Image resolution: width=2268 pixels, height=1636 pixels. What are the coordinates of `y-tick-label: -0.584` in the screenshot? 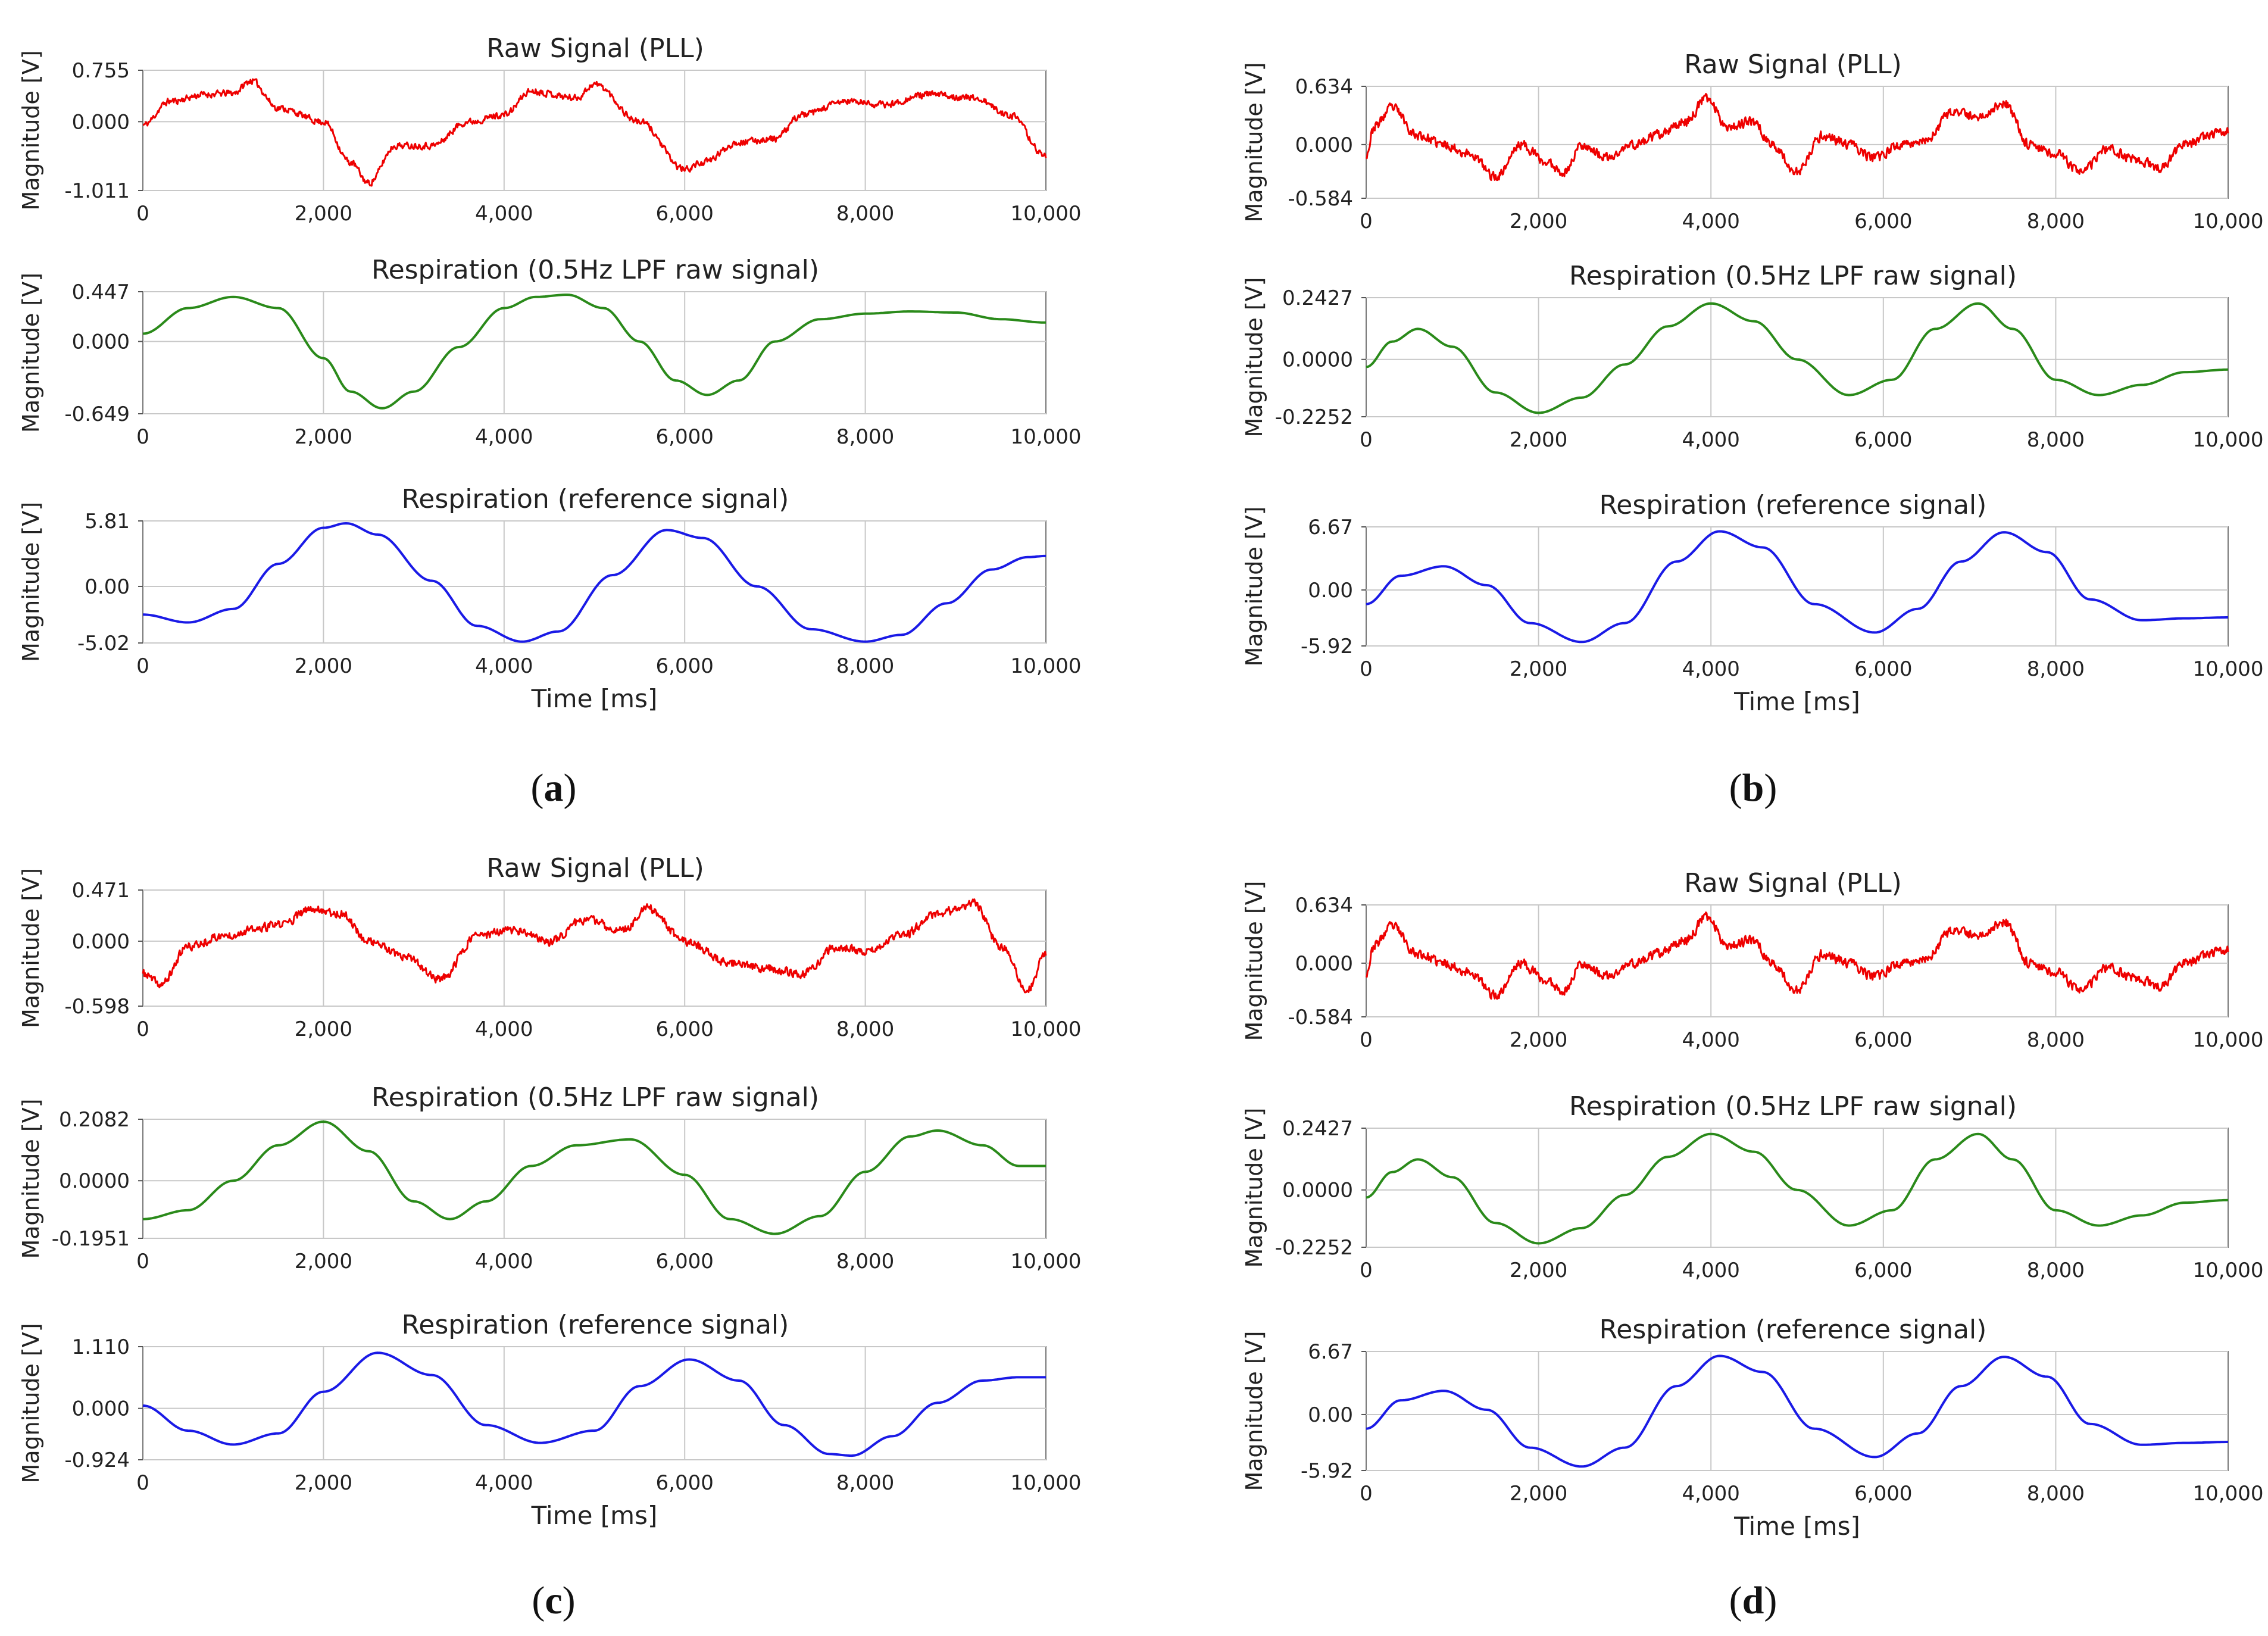 It's located at (1320, 199).